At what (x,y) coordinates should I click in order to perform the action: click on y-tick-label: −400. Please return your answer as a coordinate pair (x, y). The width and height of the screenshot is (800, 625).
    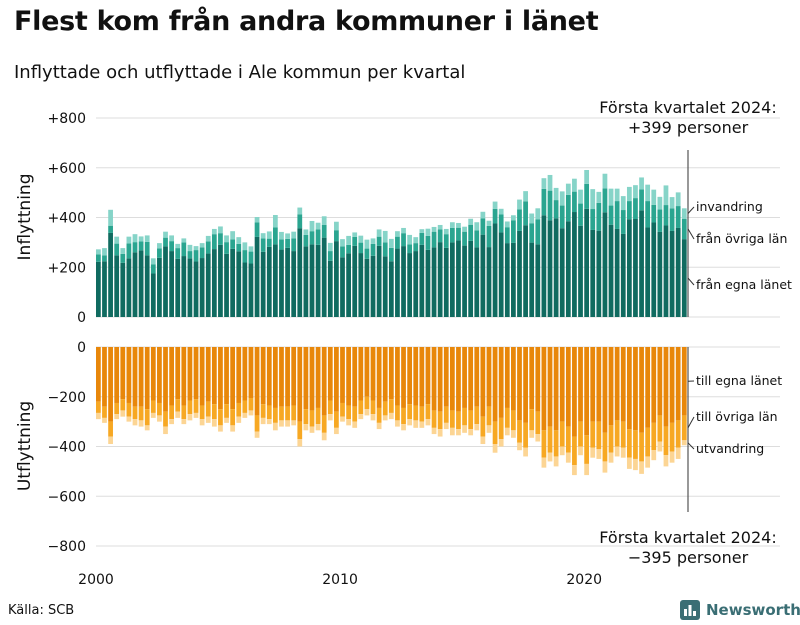
    Looking at the image, I should click on (67, 448).